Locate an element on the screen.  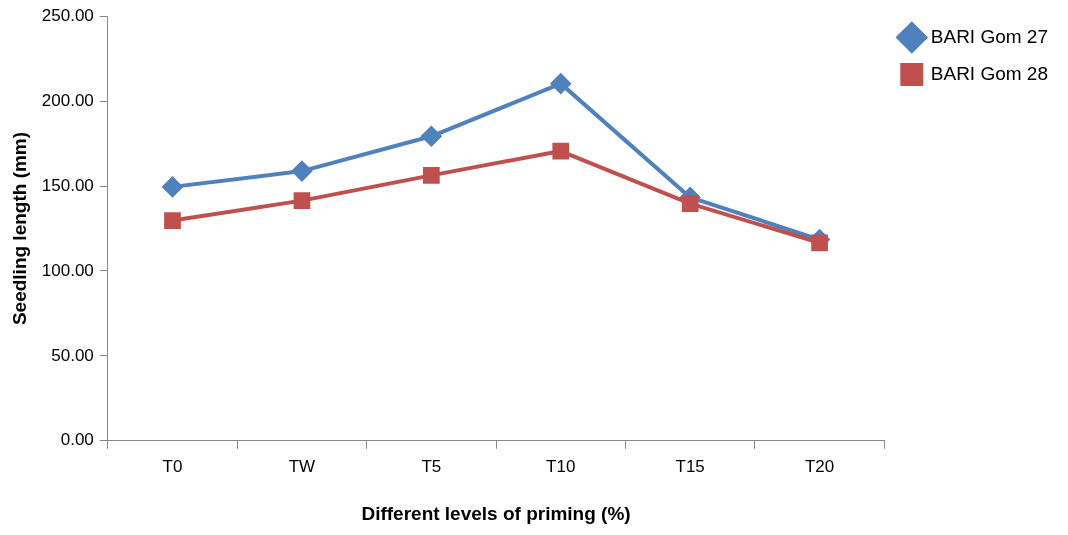
legend-label: BARI Gom 28 is located at coordinates (989, 73).